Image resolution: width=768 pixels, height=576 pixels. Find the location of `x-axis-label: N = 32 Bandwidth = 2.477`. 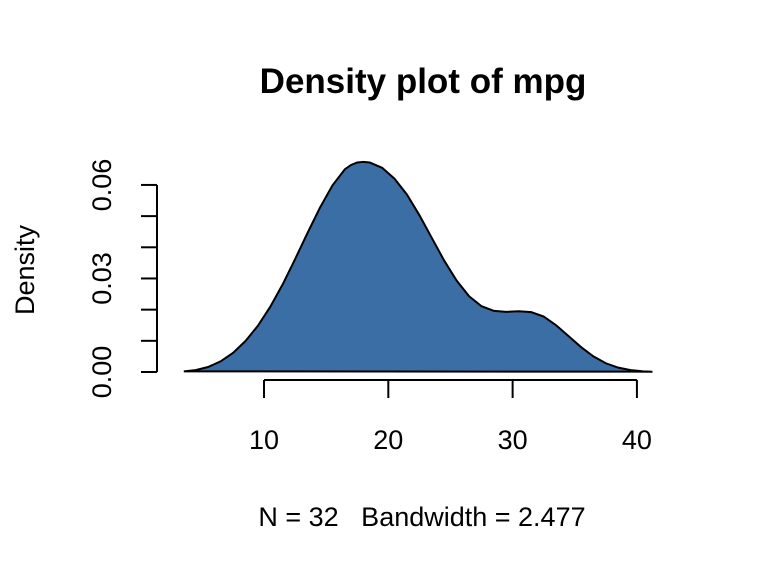

x-axis-label: N = 32 Bandwidth = 2.477 is located at coordinates (421, 517).